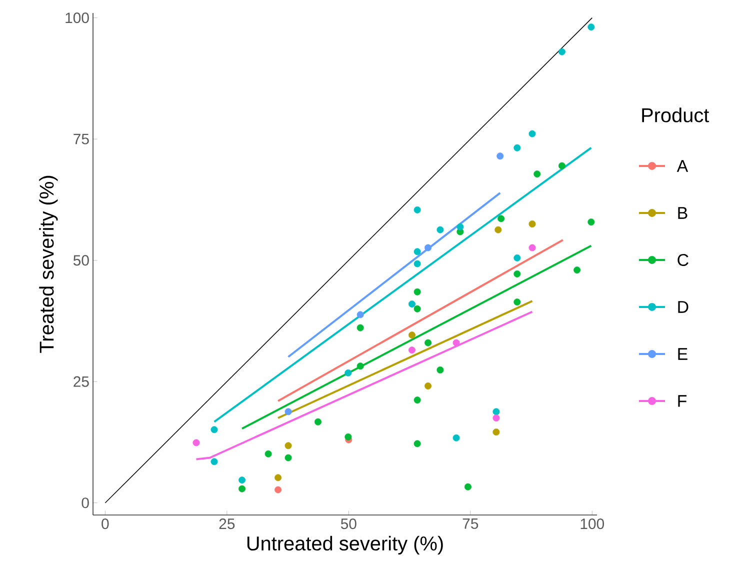  I want to click on x-axis-title: Untreated severity (%), so click(345, 545).